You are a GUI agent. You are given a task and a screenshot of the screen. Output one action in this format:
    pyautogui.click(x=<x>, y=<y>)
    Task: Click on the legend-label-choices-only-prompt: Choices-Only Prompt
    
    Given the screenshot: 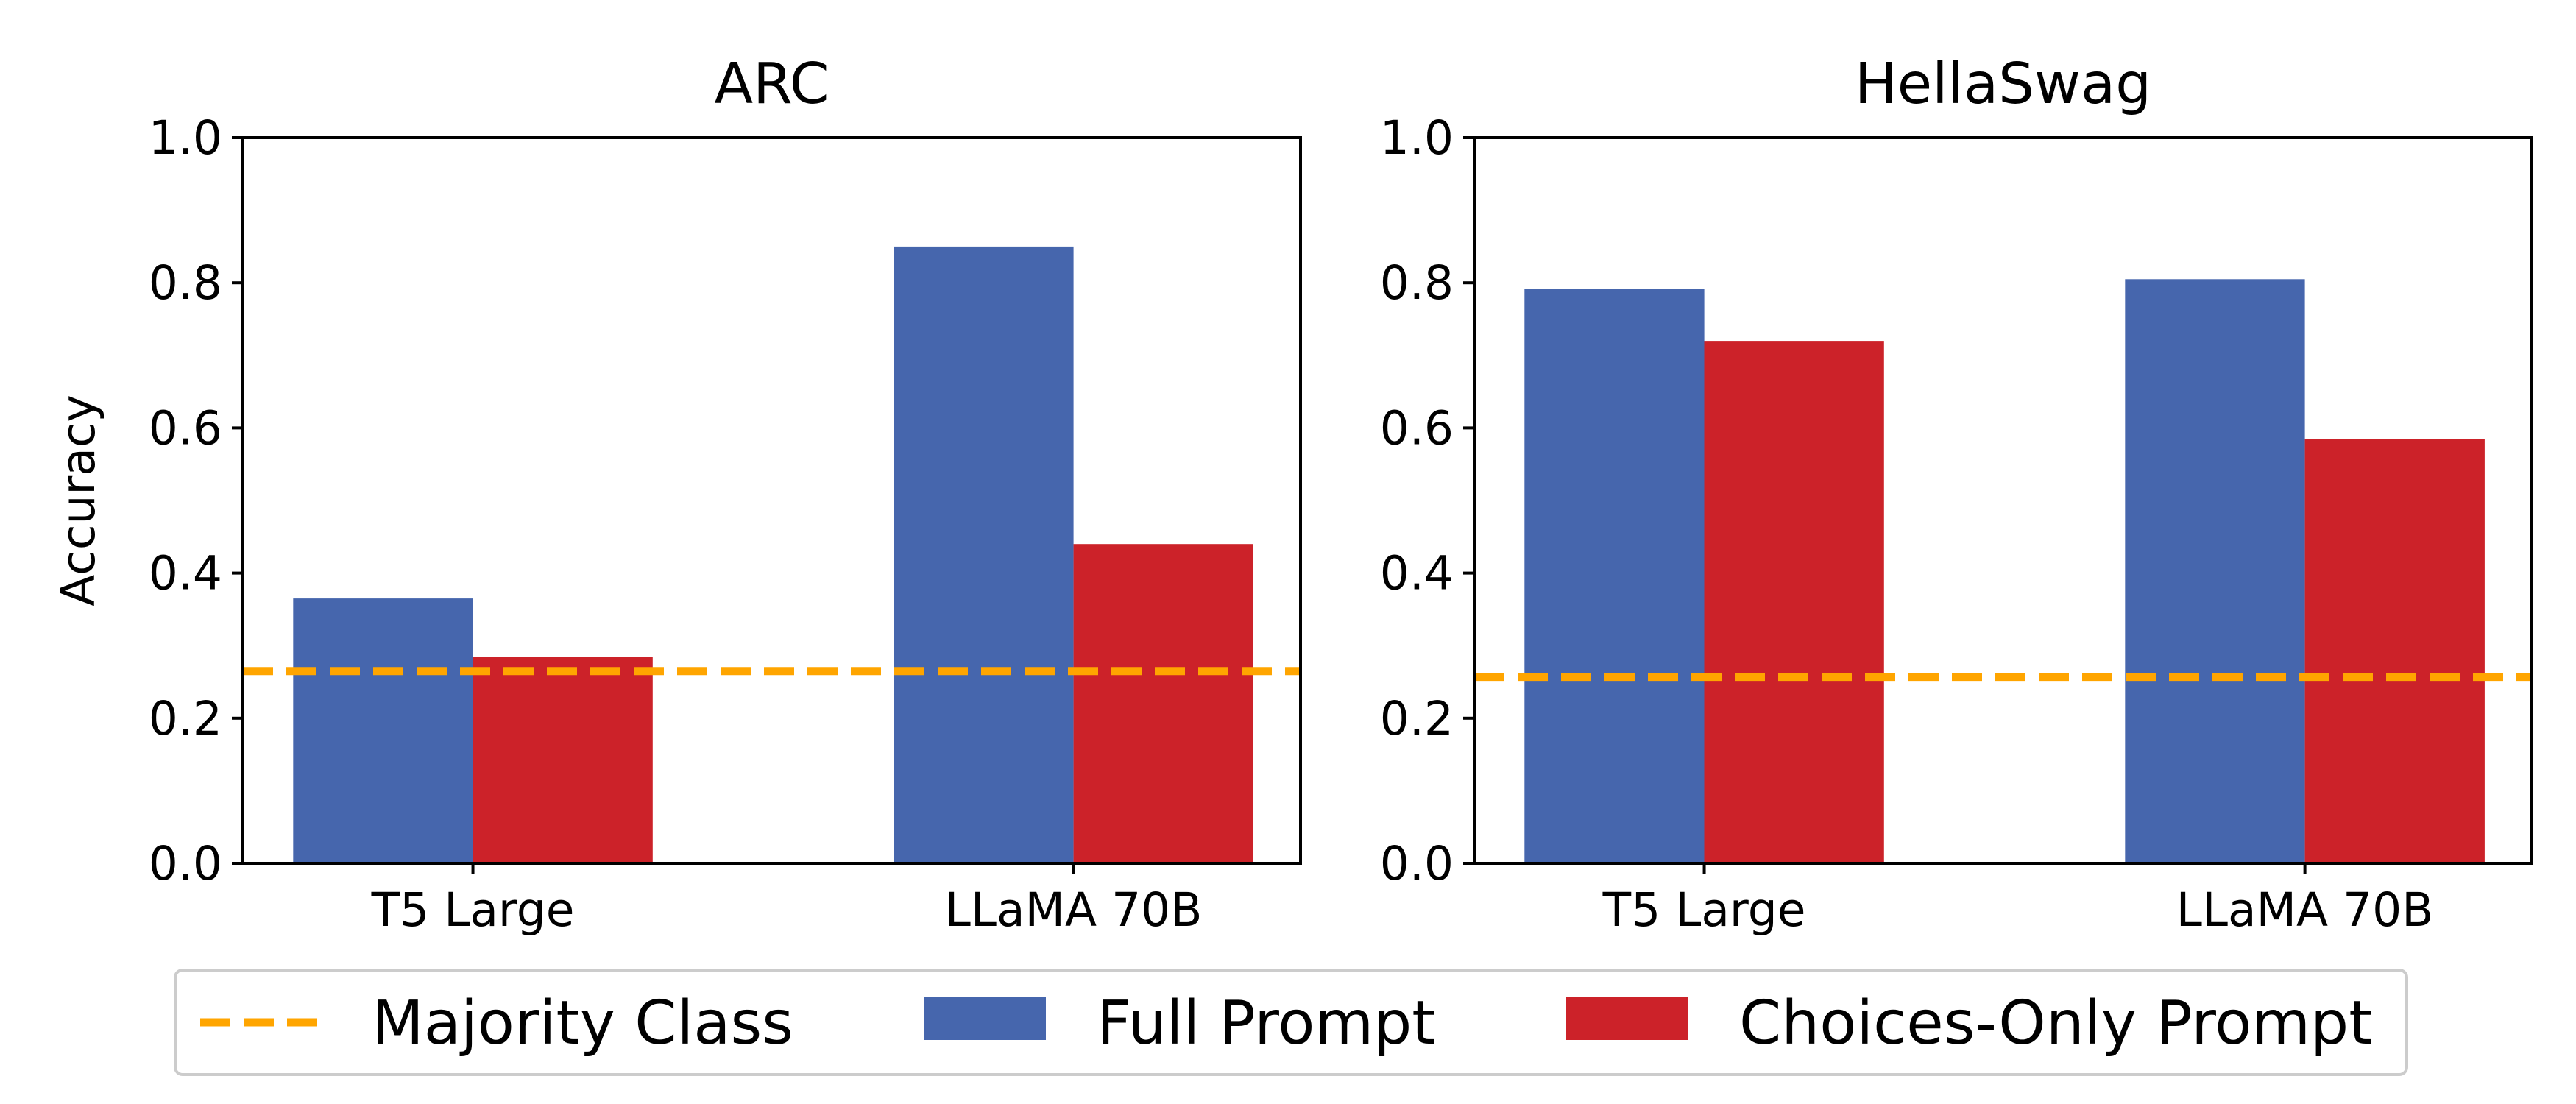 What is the action you would take?
    pyautogui.click(x=2055, y=1023)
    